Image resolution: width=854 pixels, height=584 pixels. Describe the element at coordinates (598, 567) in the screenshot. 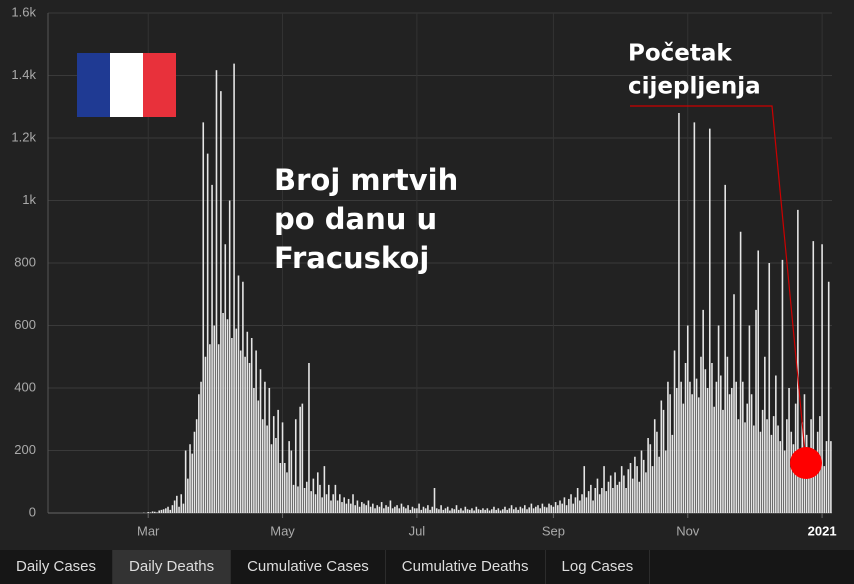

I see `tab: Log Cases` at that location.